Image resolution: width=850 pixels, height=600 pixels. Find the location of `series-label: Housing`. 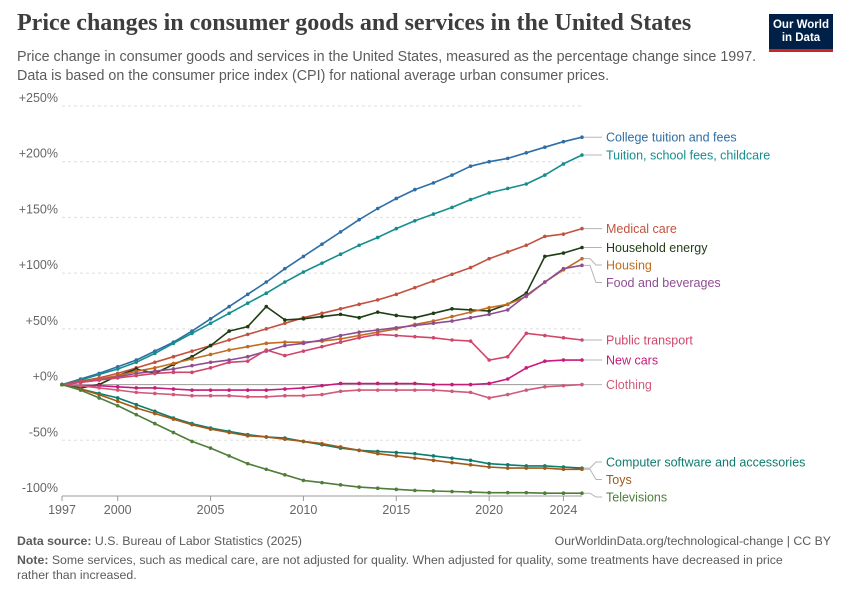

series-label: Housing is located at coordinates (629, 266).